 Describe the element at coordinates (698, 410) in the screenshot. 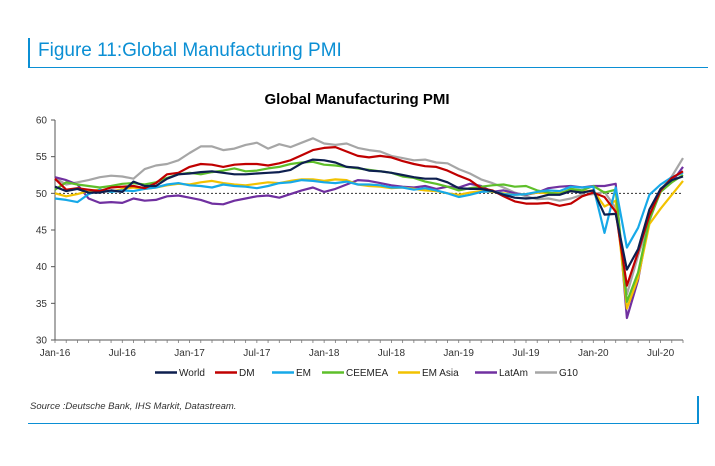

I see `footer-accent-bar` at that location.